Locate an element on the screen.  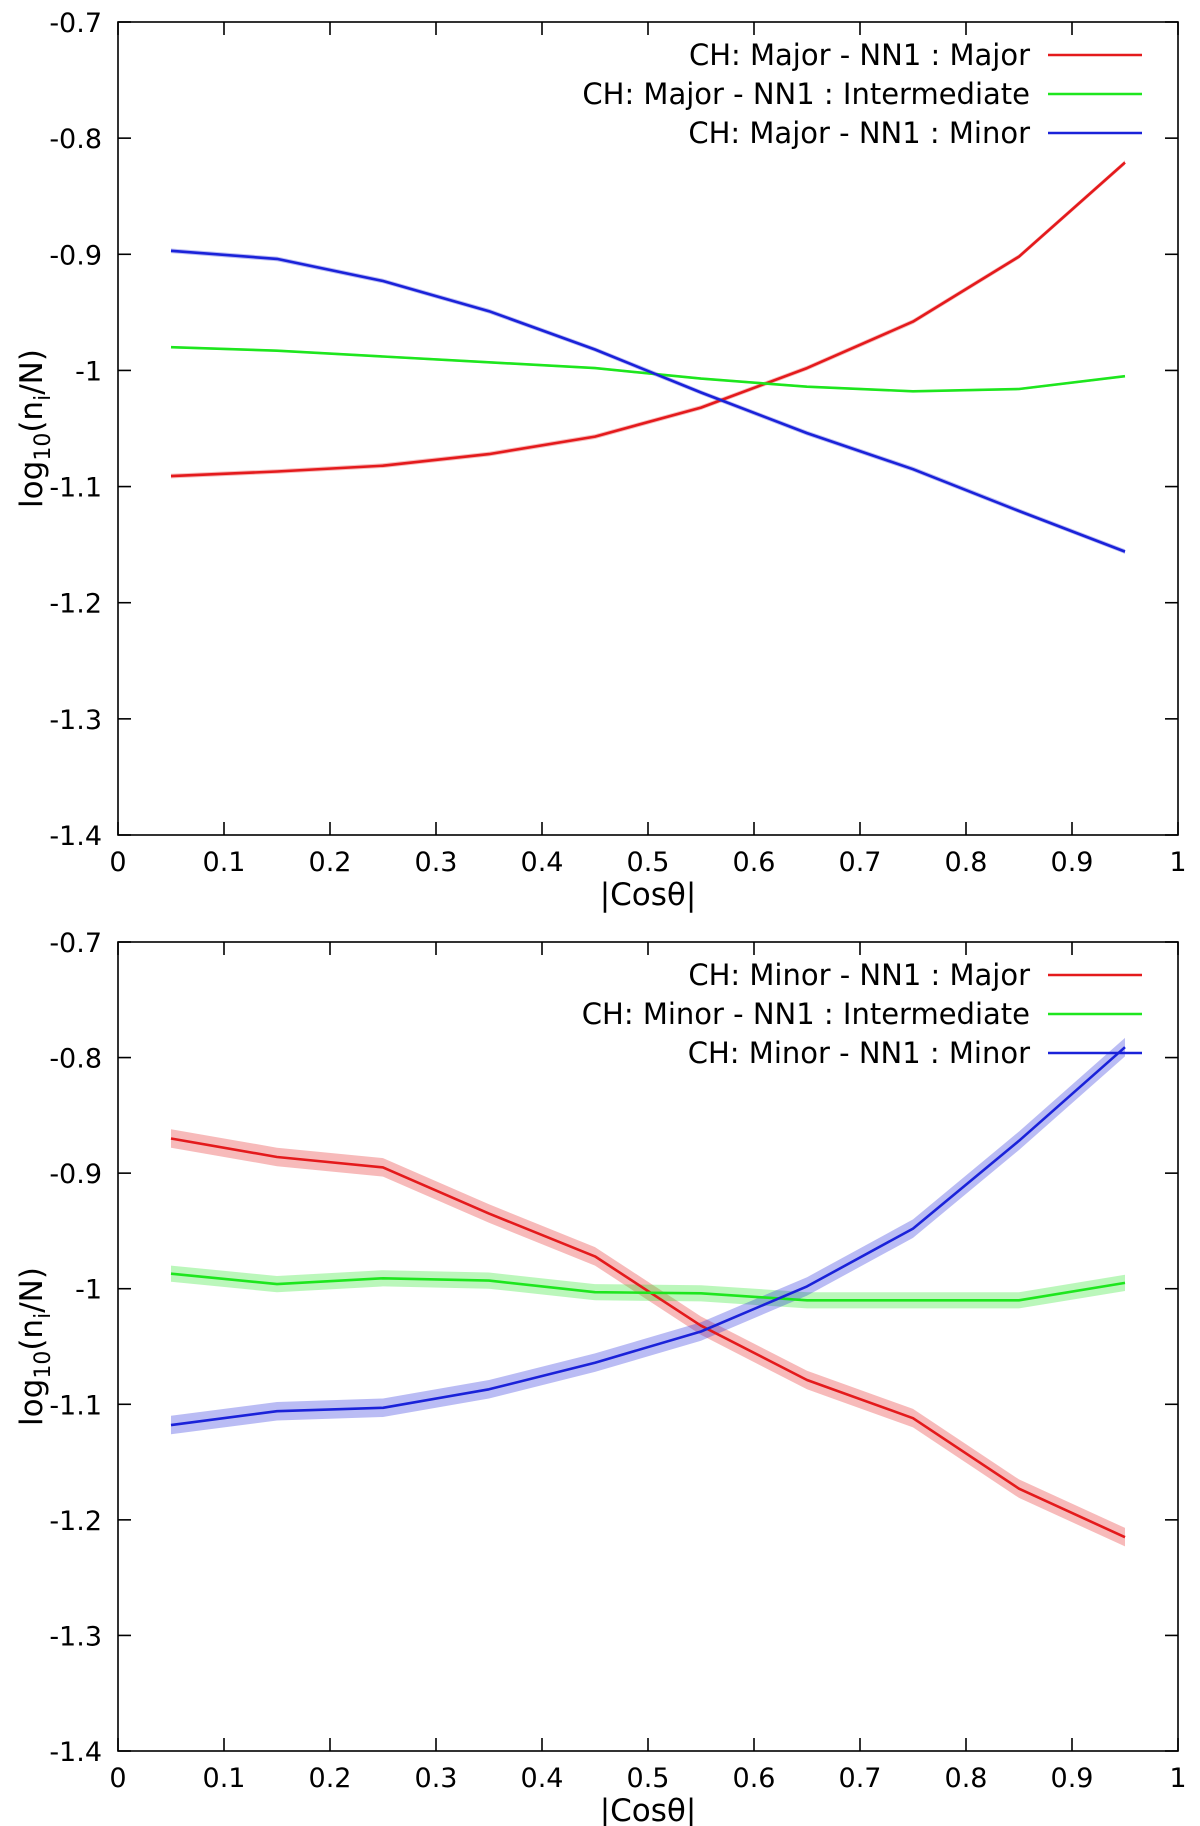
series-2-error-band is located at coordinates (648, 1287).